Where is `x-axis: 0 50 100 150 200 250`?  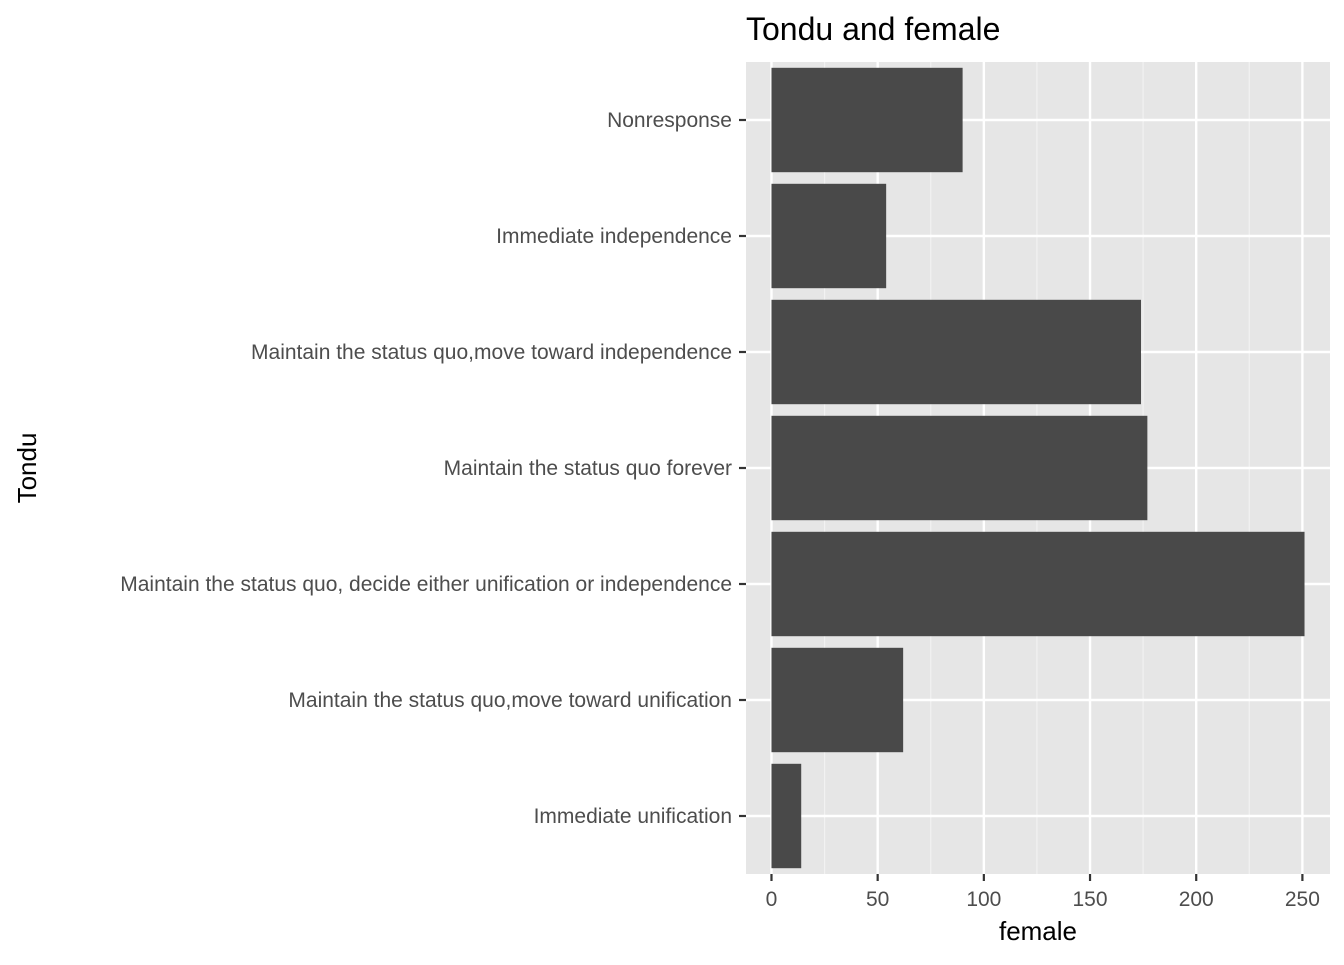
x-axis: 0 50 100 150 200 250 is located at coordinates (1043, 892).